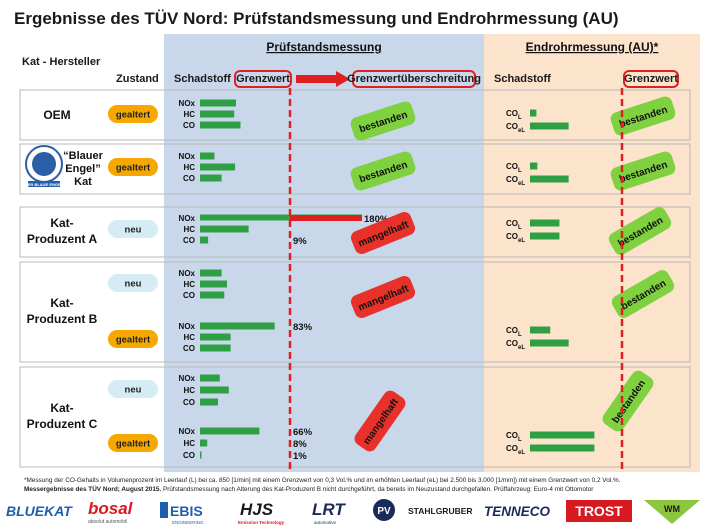  What do you see at coordinates (61, 62) in the screenshot?
I see `kat-hersteller-header: Kat - Hersteller` at bounding box center [61, 62].